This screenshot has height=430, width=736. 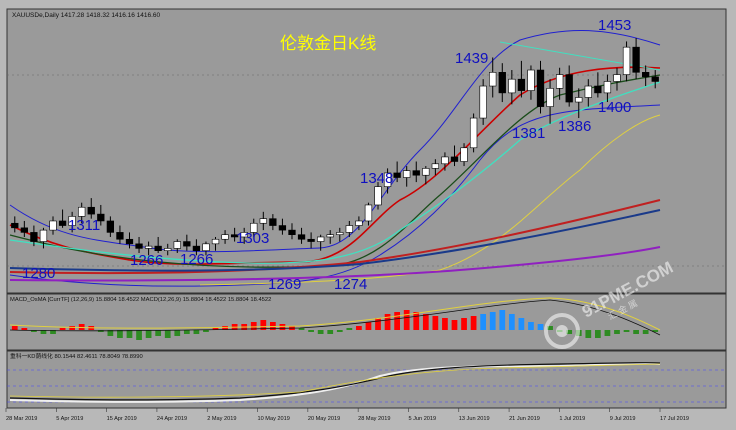 What do you see at coordinates (574, 126) in the screenshot?
I see `price-annotation: 1386` at bounding box center [574, 126].